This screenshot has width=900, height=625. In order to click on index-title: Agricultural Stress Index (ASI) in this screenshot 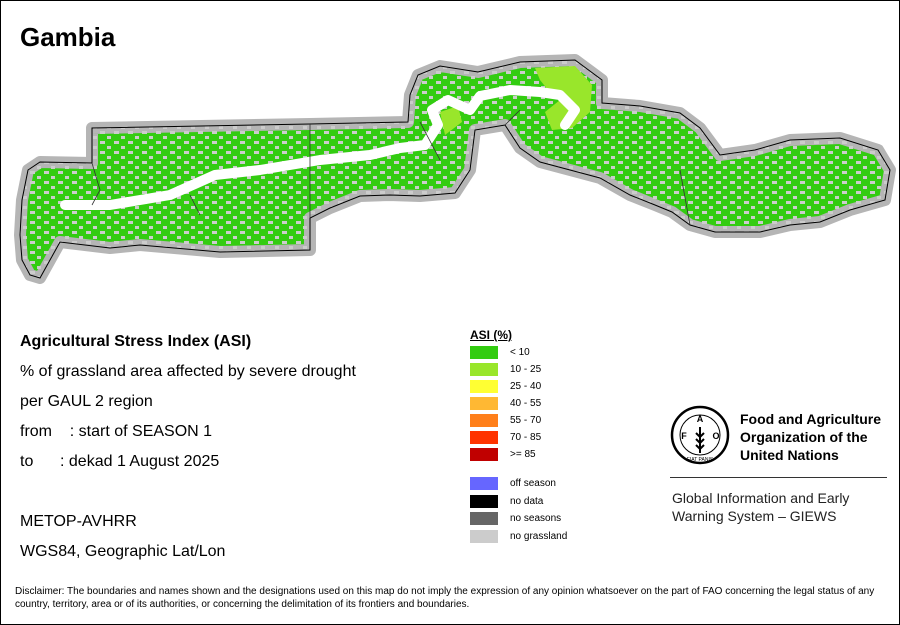, I will do `click(136, 341)`.